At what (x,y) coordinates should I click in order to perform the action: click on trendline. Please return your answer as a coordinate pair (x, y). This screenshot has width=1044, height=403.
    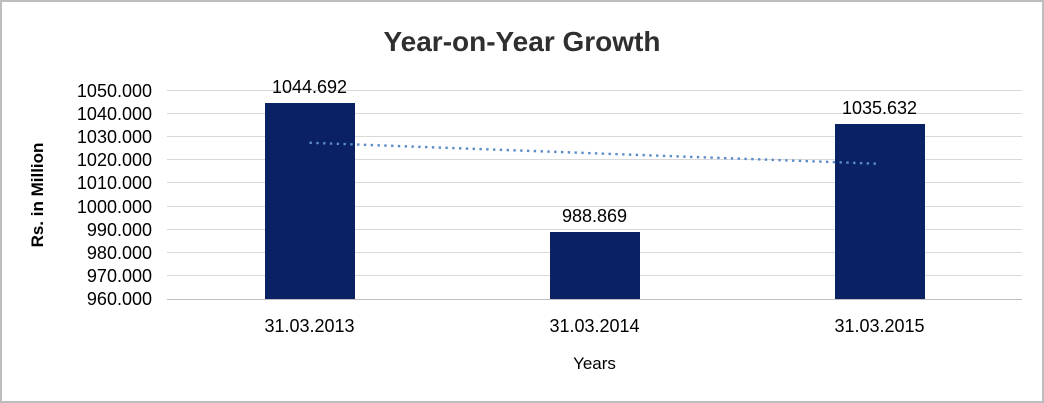
    Looking at the image, I should click on (594, 153).